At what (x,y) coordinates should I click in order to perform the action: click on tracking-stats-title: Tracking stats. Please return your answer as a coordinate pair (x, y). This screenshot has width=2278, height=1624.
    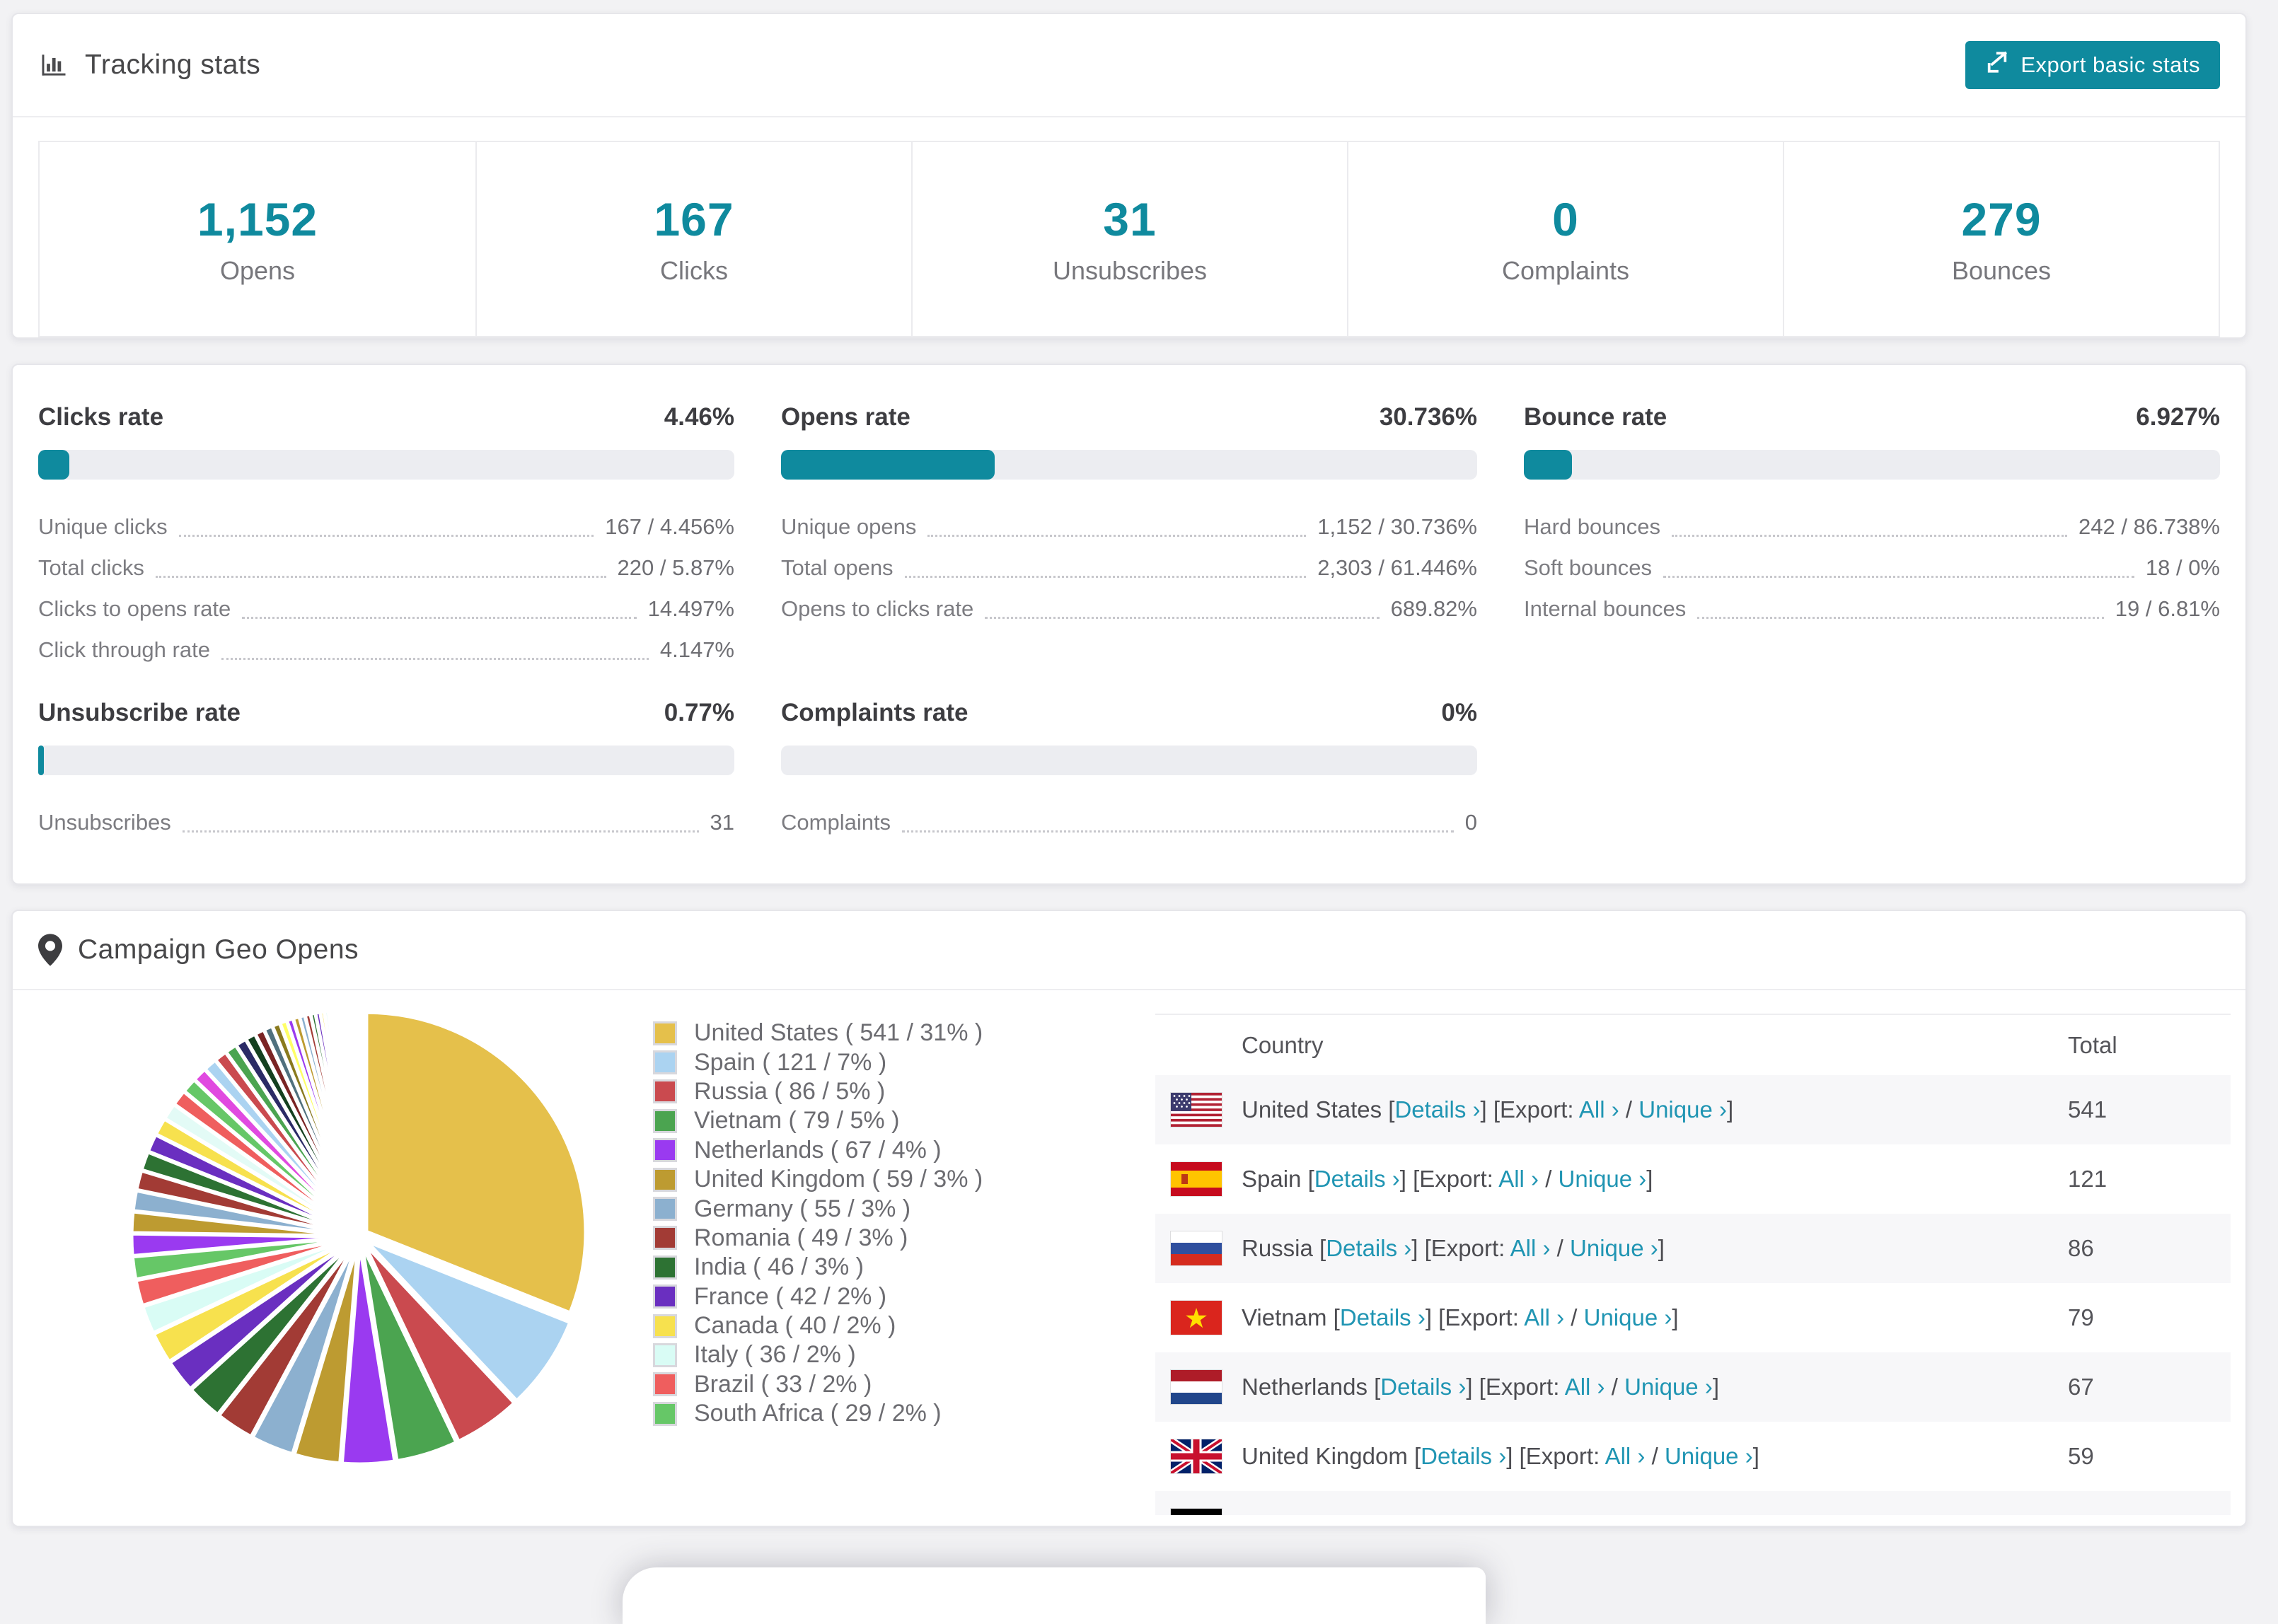
    Looking at the image, I should click on (149, 65).